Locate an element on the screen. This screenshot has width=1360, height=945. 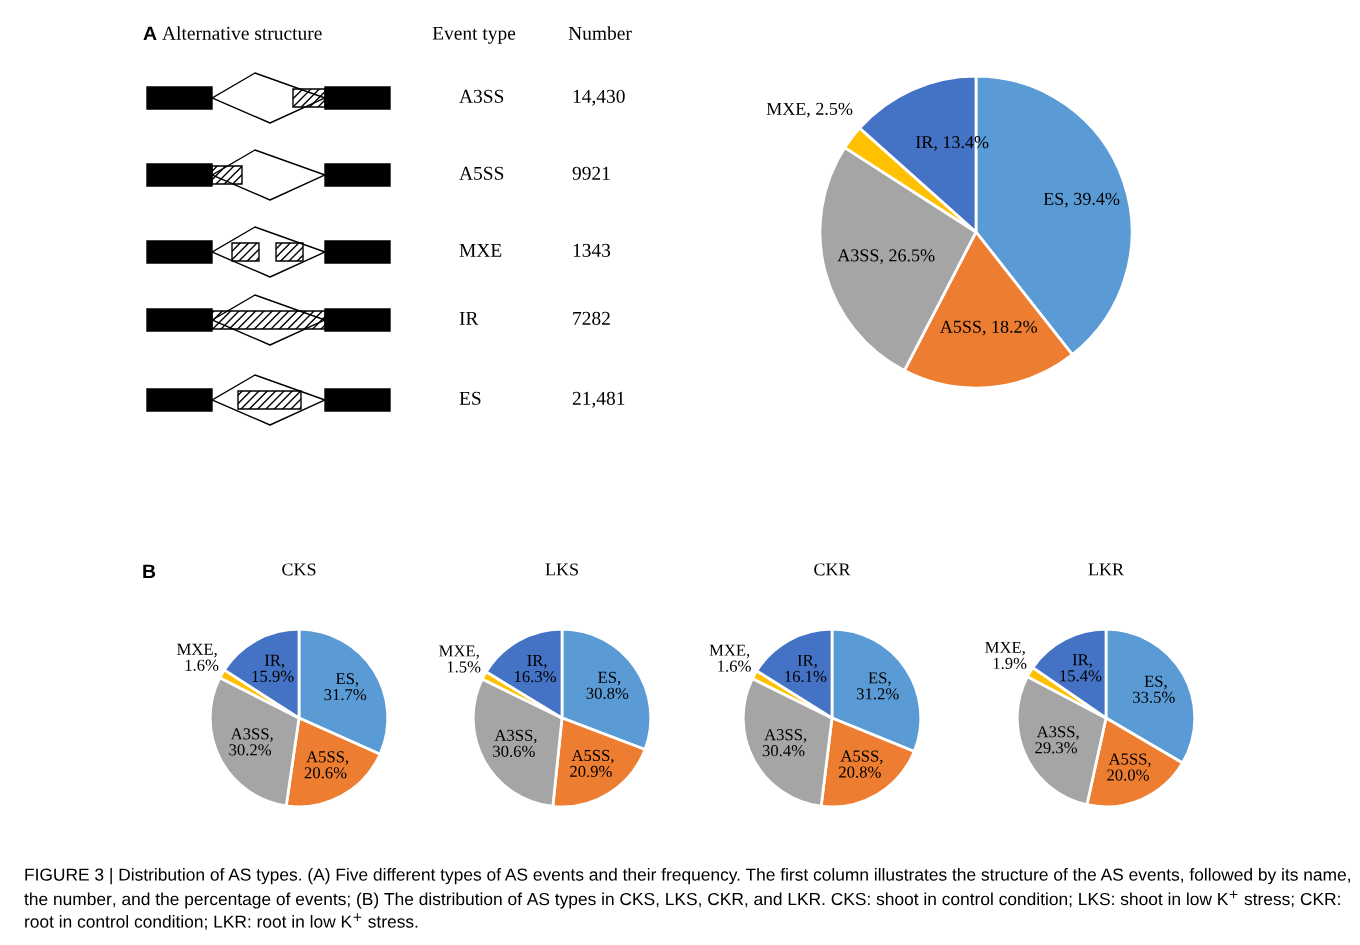
data-label: , 18.2% is located at coordinates (1010, 328).